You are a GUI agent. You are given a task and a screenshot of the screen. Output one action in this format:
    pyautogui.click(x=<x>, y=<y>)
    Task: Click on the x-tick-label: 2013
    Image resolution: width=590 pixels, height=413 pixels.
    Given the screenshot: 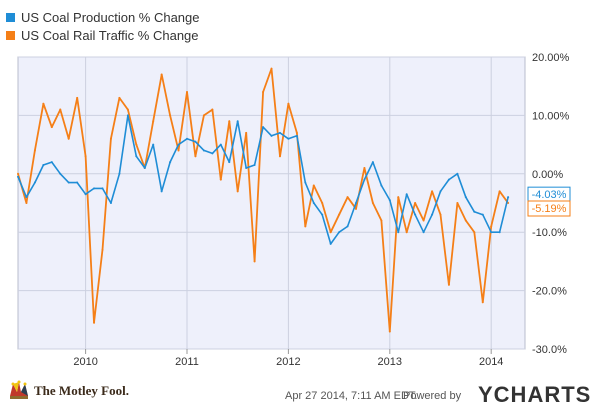 What is the action you would take?
    pyautogui.click(x=390, y=362)
    